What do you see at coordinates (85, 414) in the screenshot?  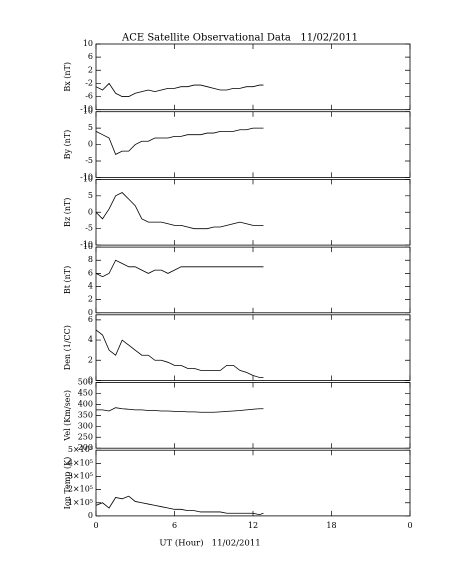 I see `y-tick-label: 350` at bounding box center [85, 414].